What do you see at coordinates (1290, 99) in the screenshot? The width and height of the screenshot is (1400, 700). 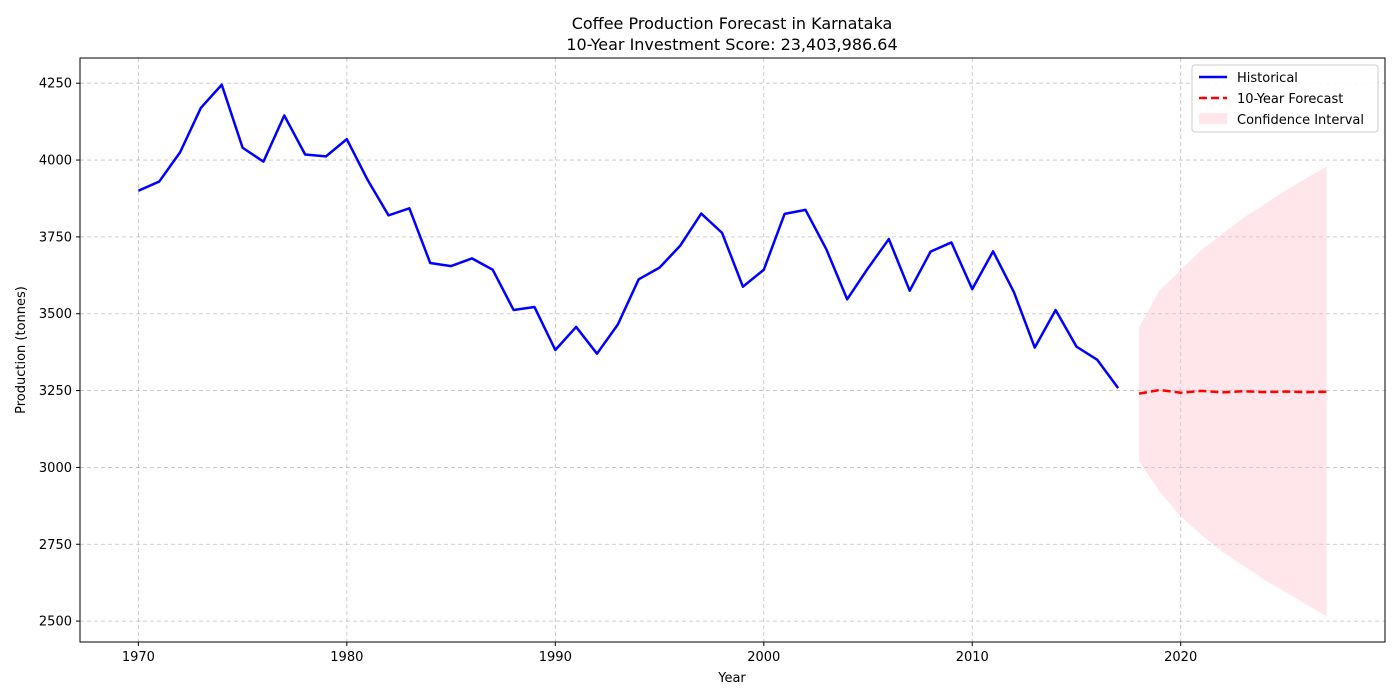 I see `legend-forecast-label: 10-Year Forecast` at bounding box center [1290, 99].